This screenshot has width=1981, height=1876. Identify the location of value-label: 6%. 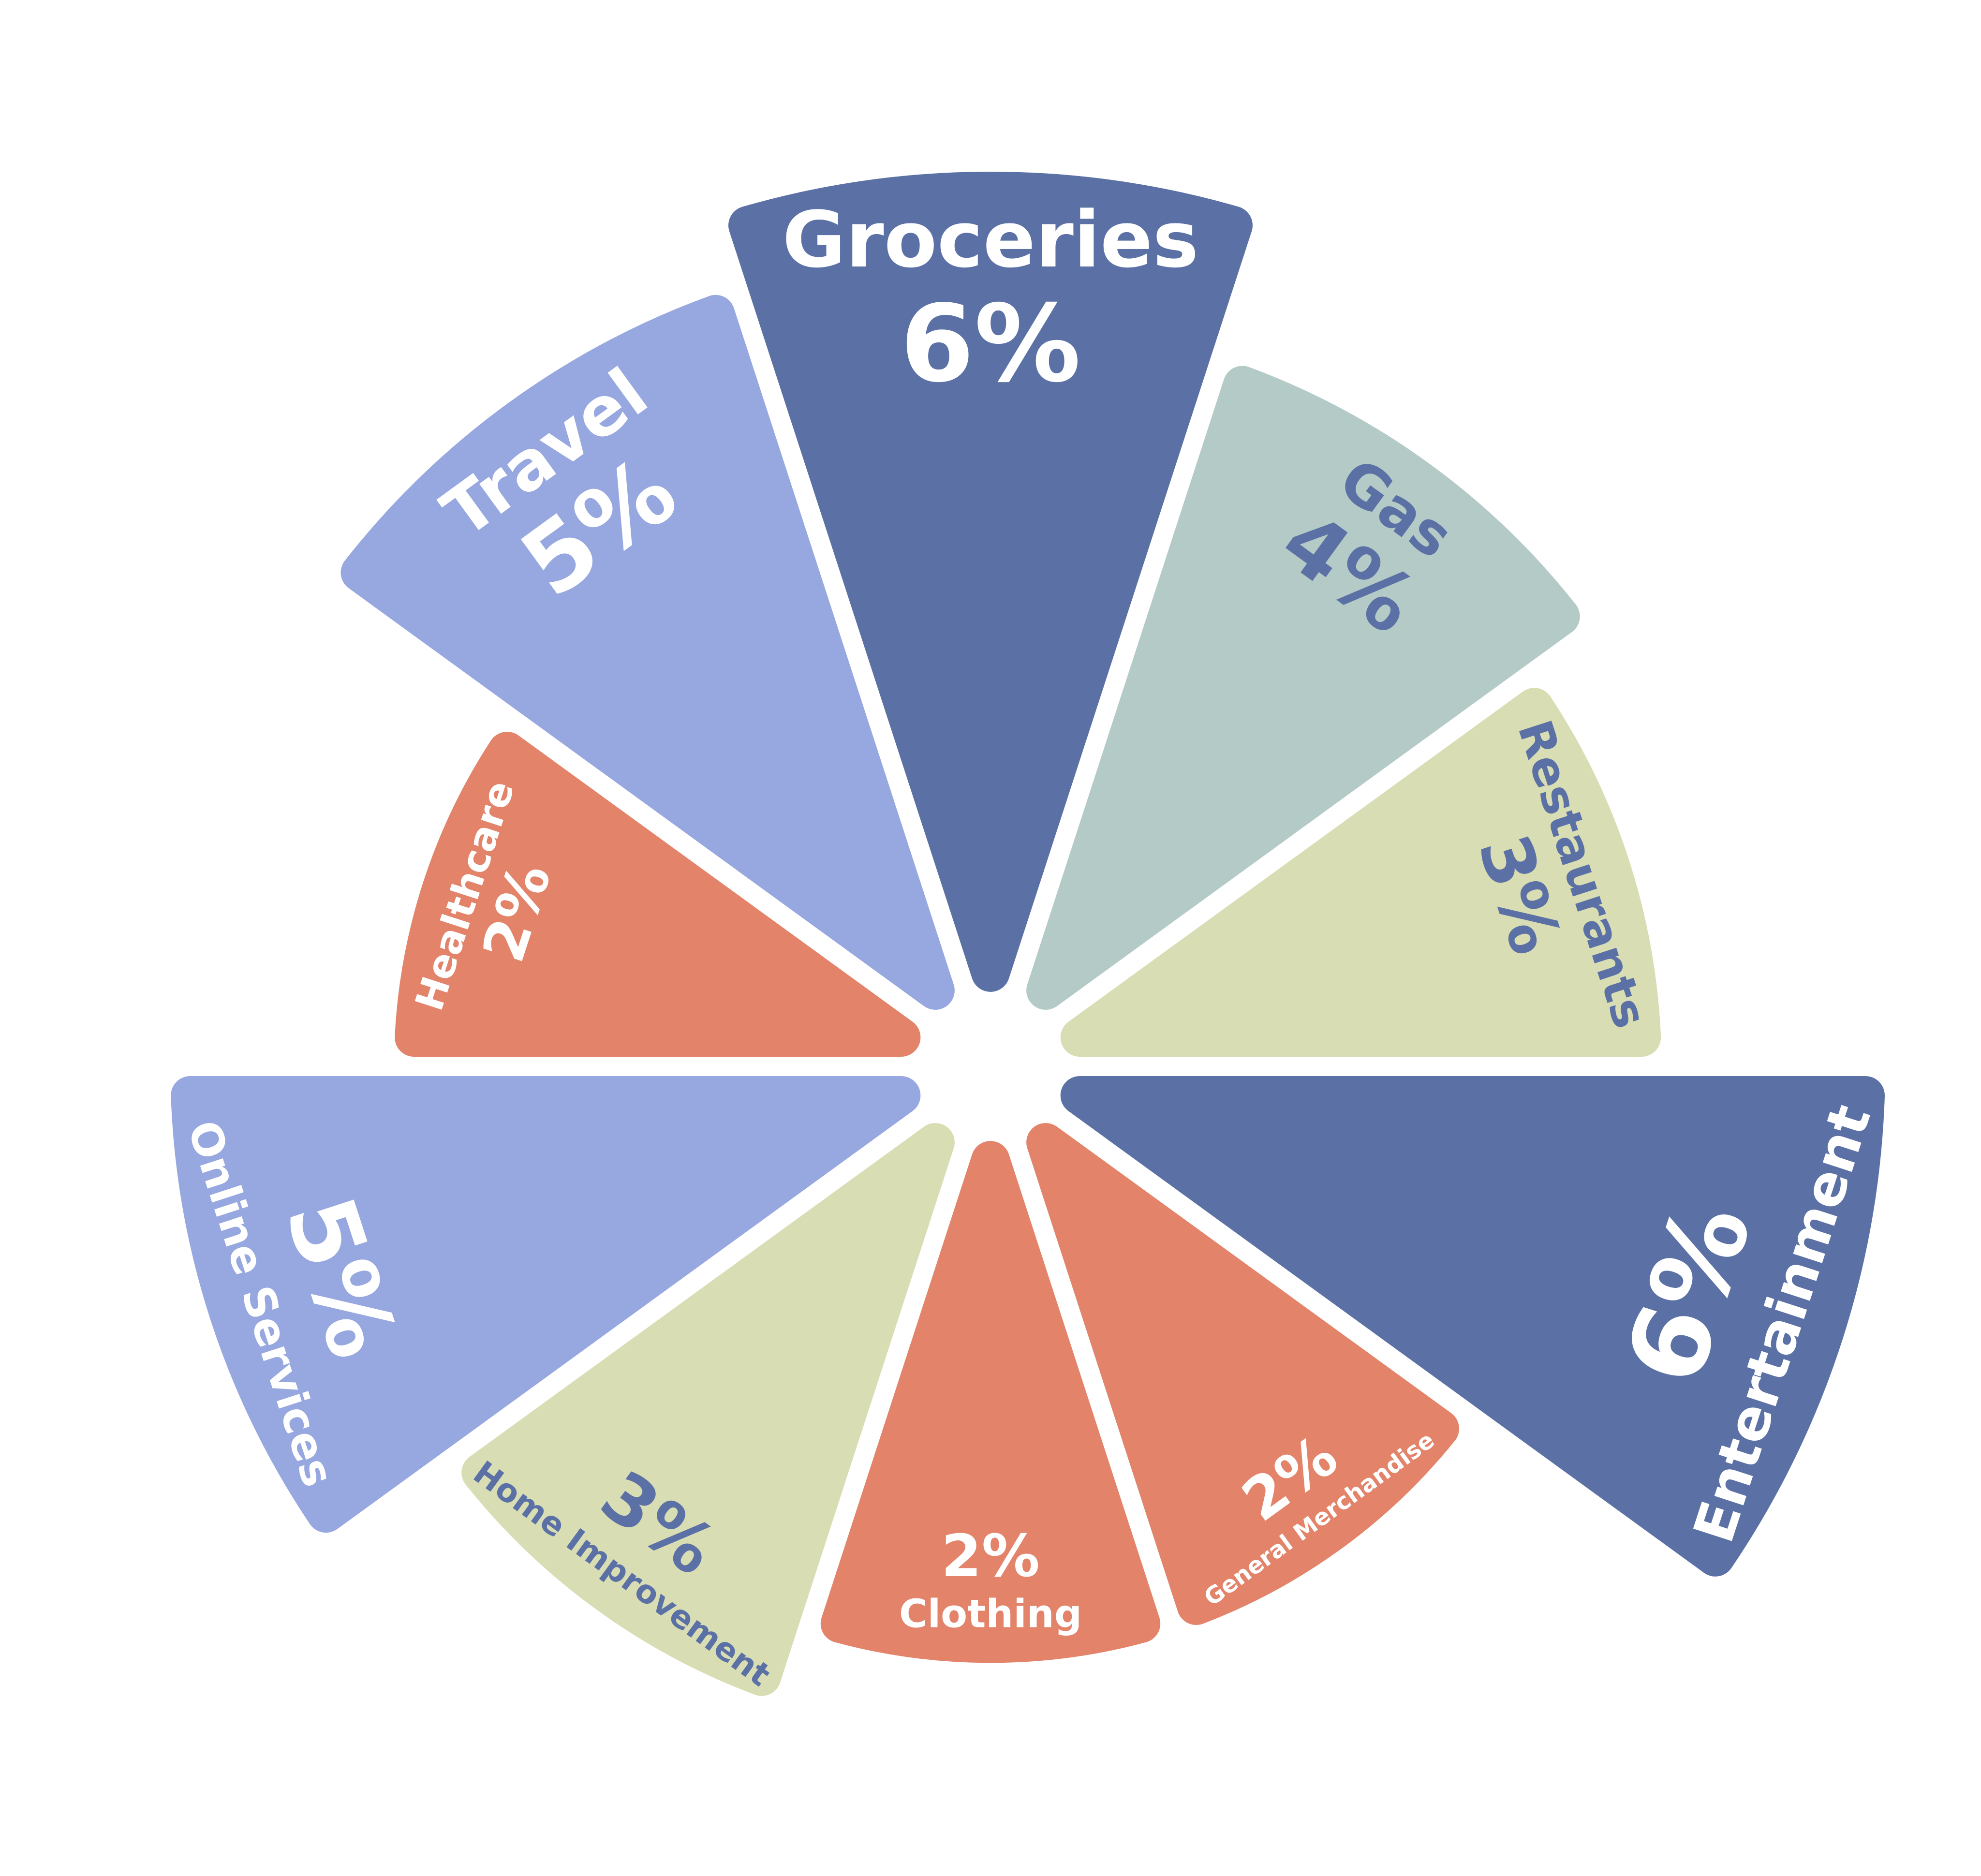
(990, 344).